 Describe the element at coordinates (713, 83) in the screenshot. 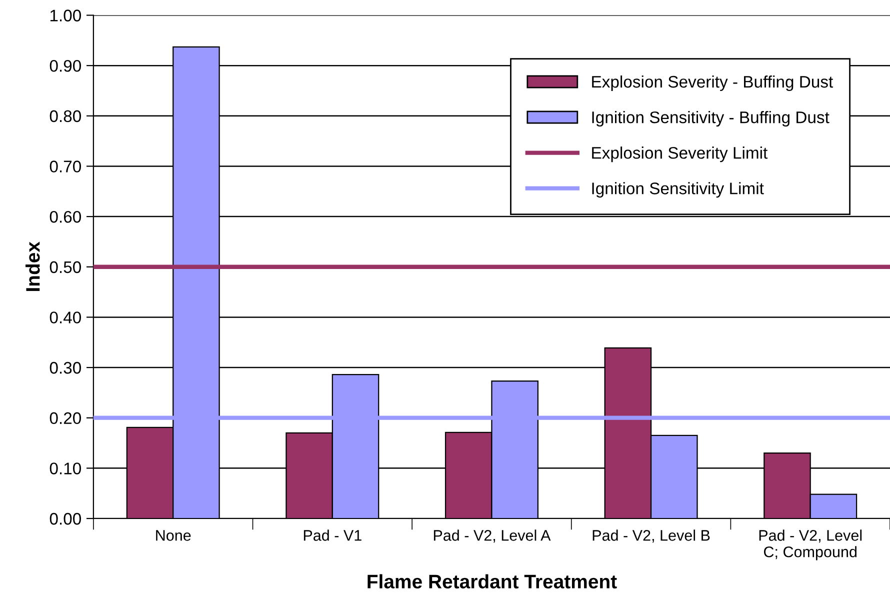

I see `legend-label: Explosion Severity - Buffing Dust` at that location.